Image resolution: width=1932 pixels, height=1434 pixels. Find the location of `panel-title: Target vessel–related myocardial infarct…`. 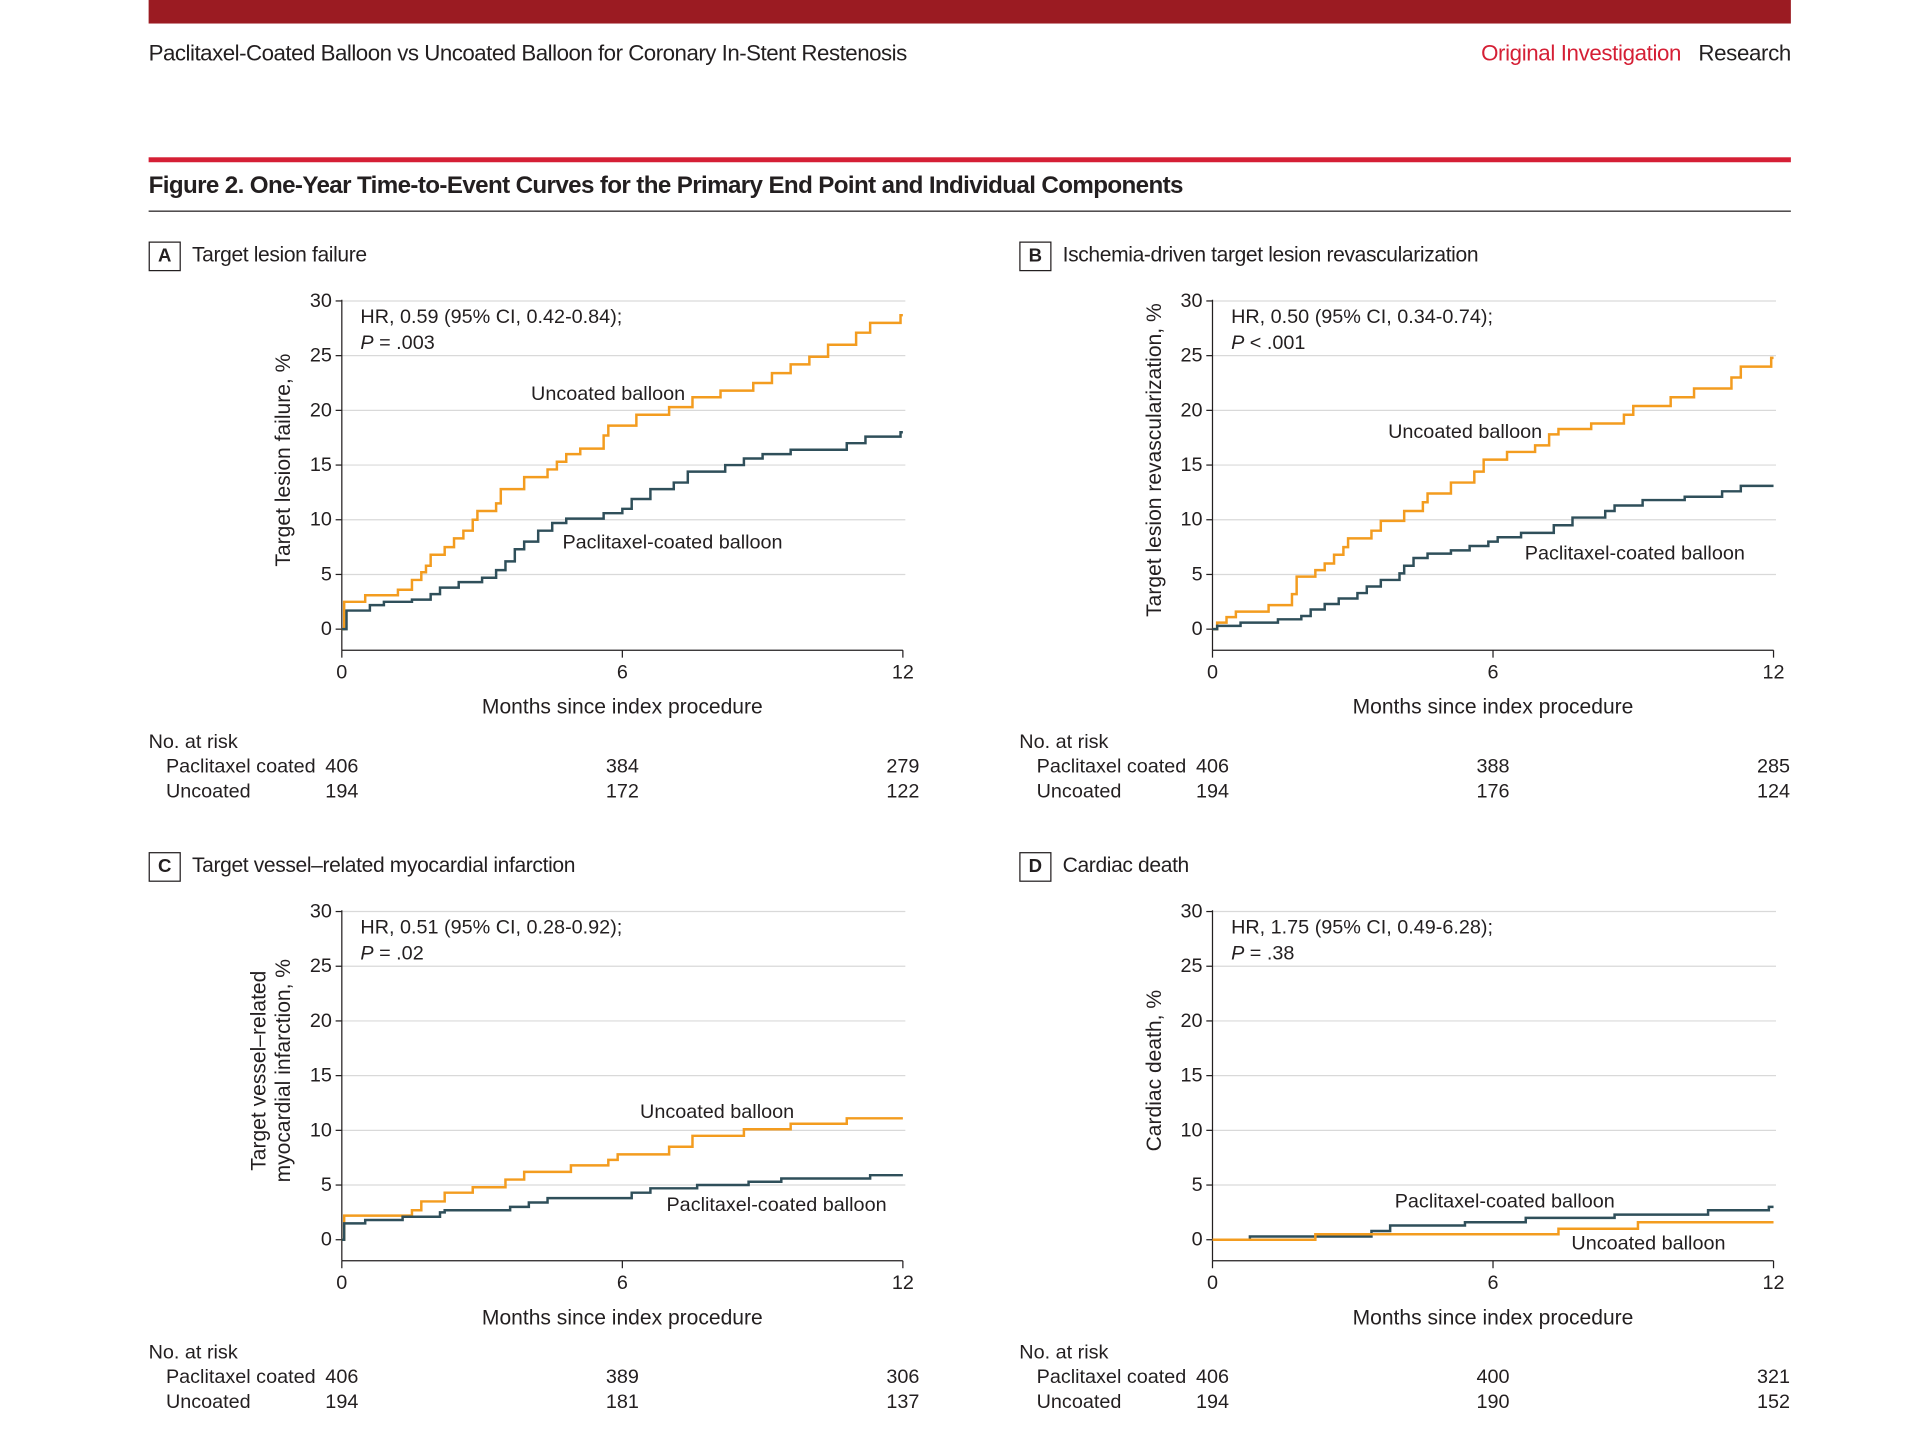

panel-title: Target vessel–related myocardial infarct… is located at coordinates (383, 865).